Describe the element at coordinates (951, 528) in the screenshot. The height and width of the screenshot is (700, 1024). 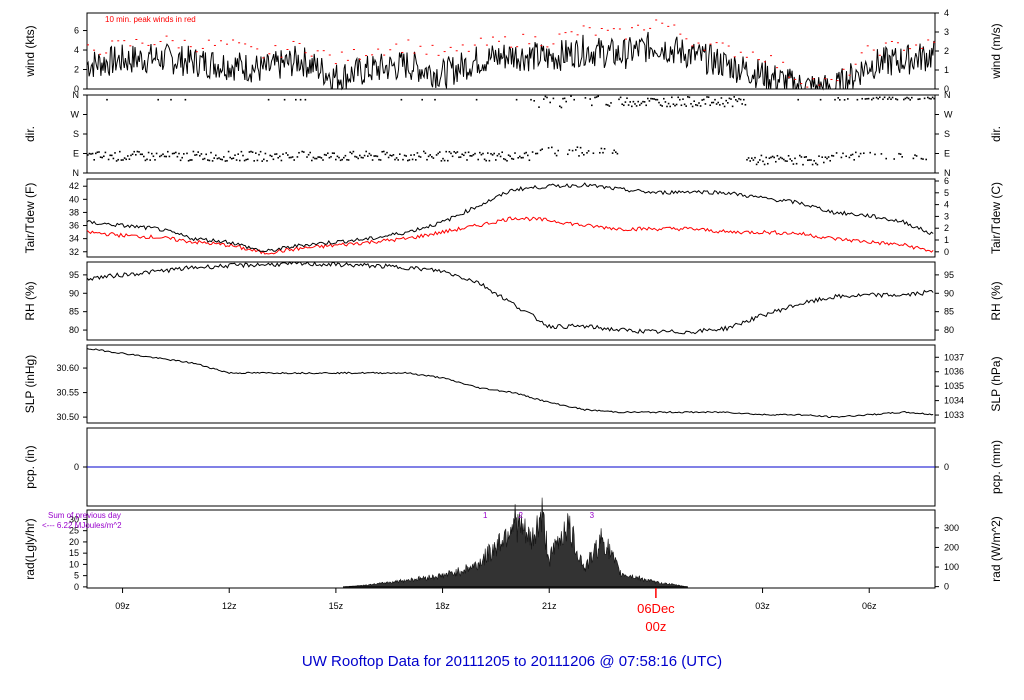
I see `right-tick-label: 300` at that location.